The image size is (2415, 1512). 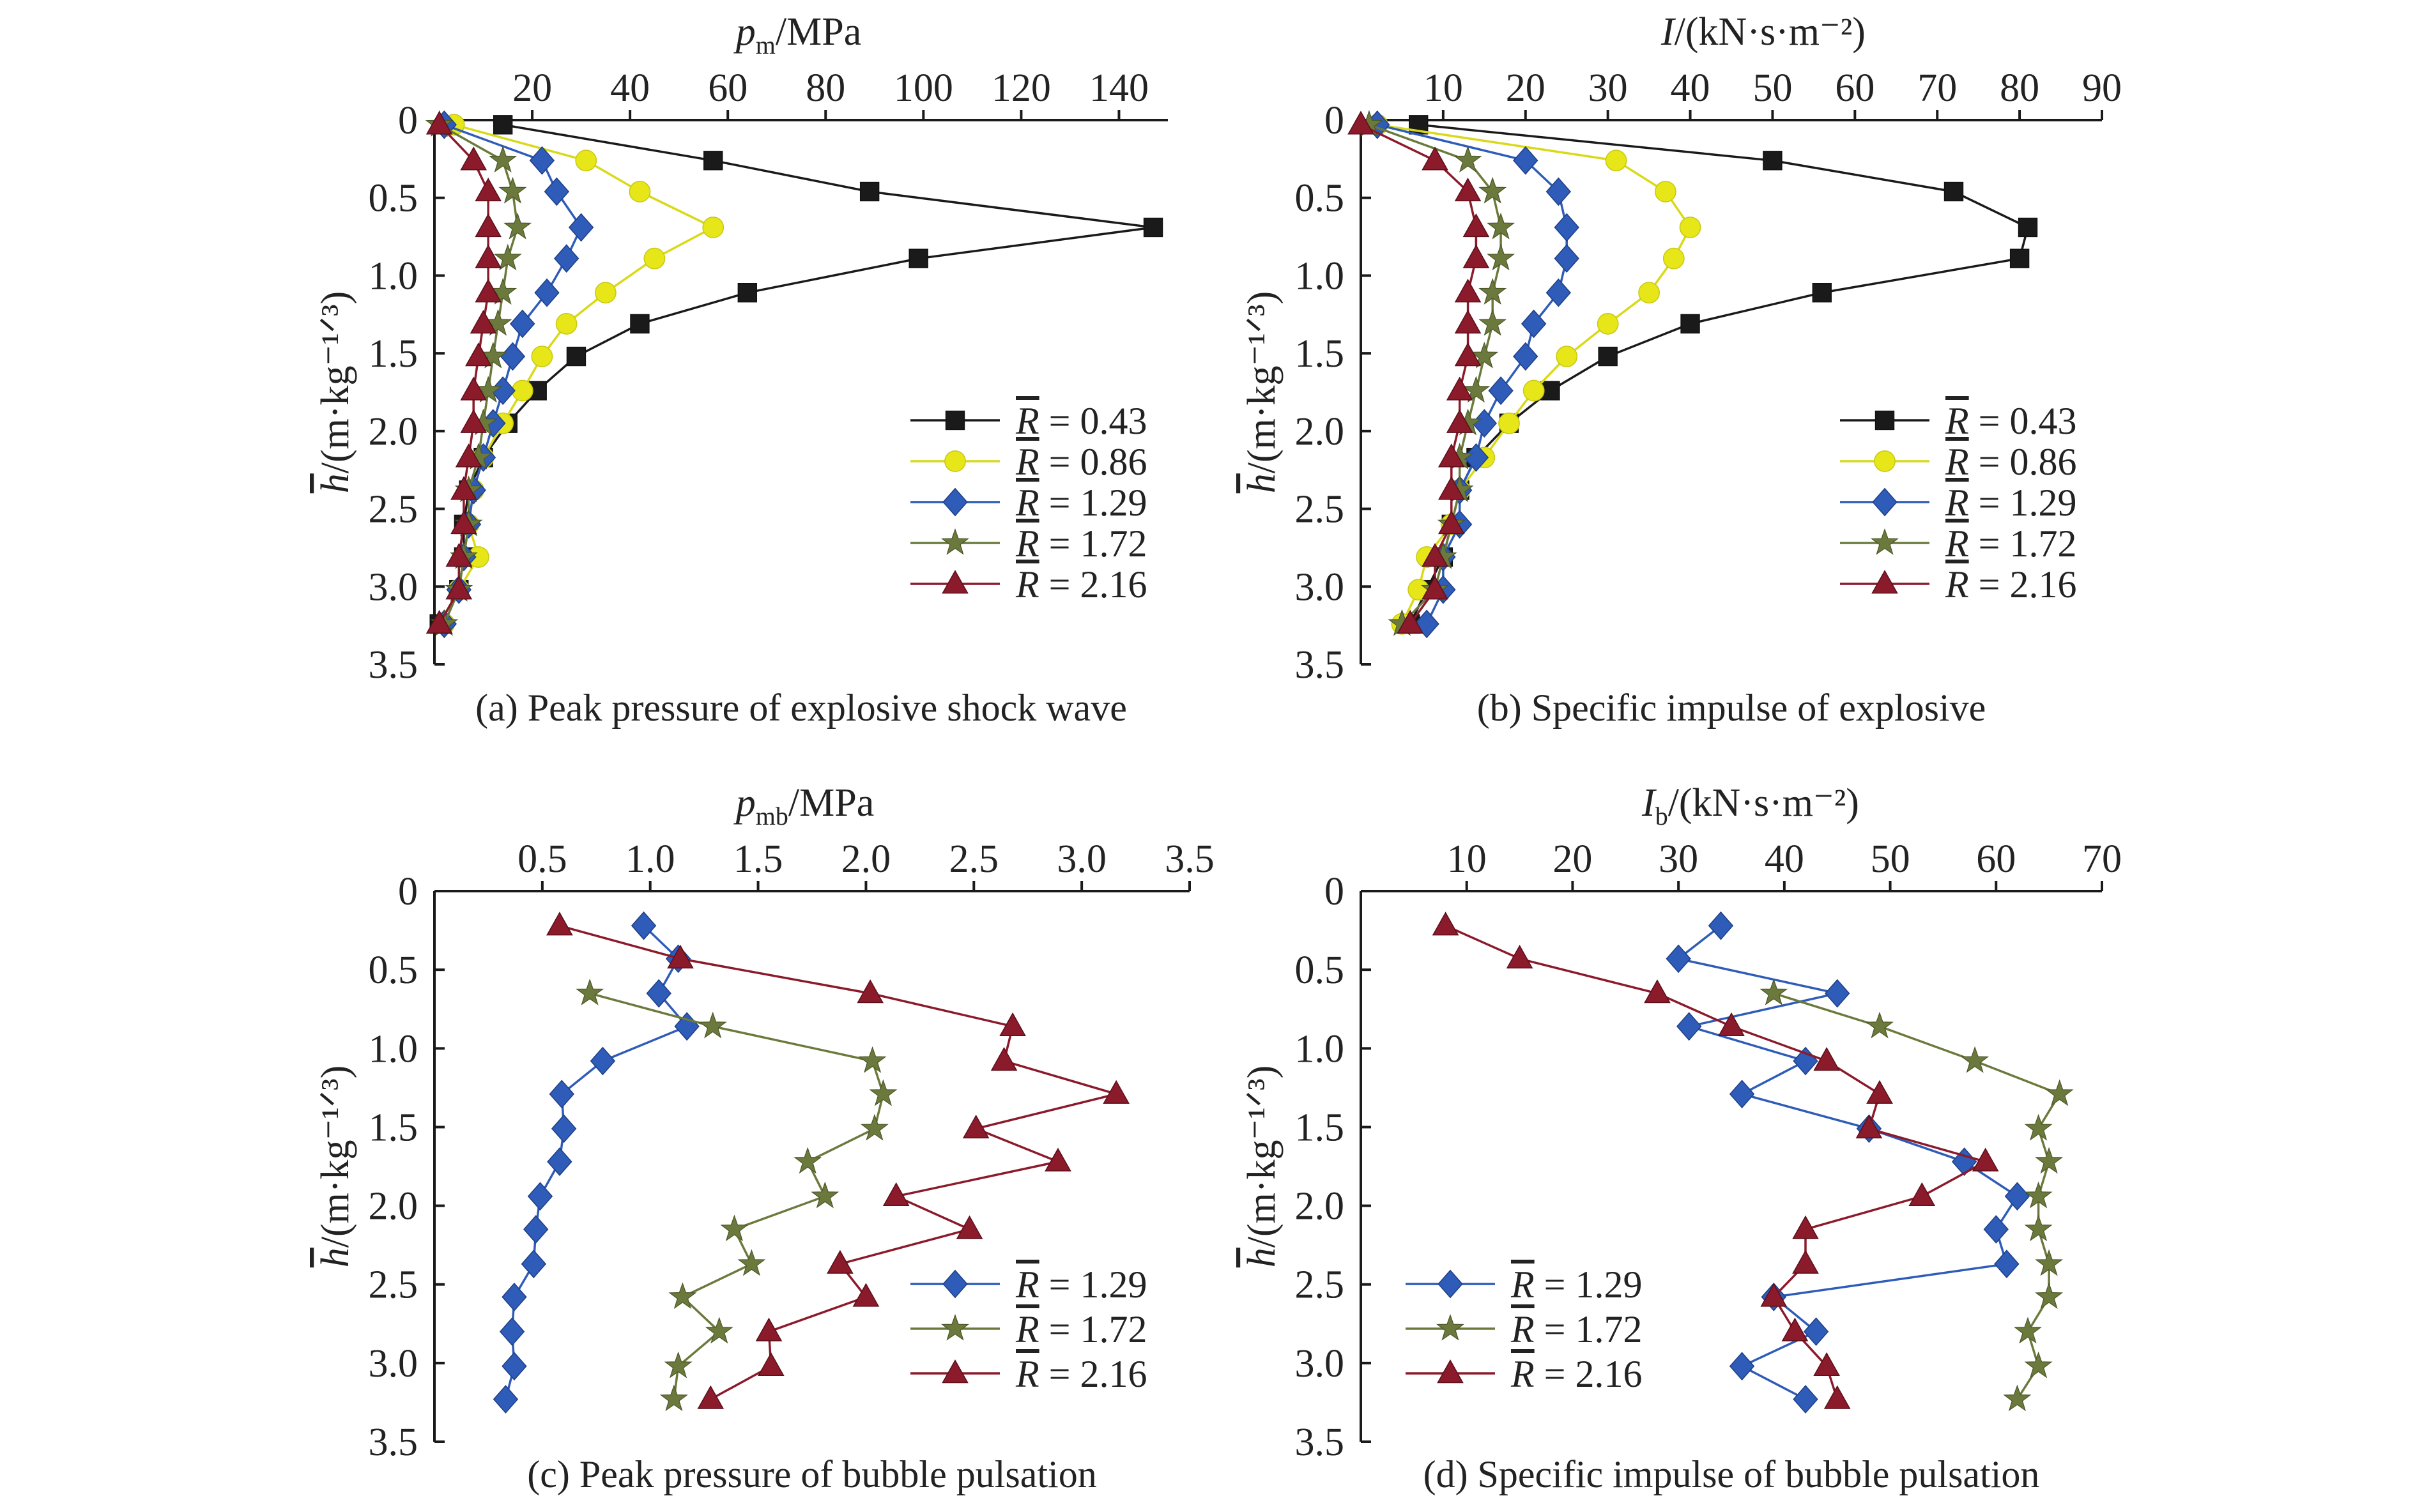 What do you see at coordinates (1081, 421) in the screenshot?
I see `legend-label: R = 0.43` at bounding box center [1081, 421].